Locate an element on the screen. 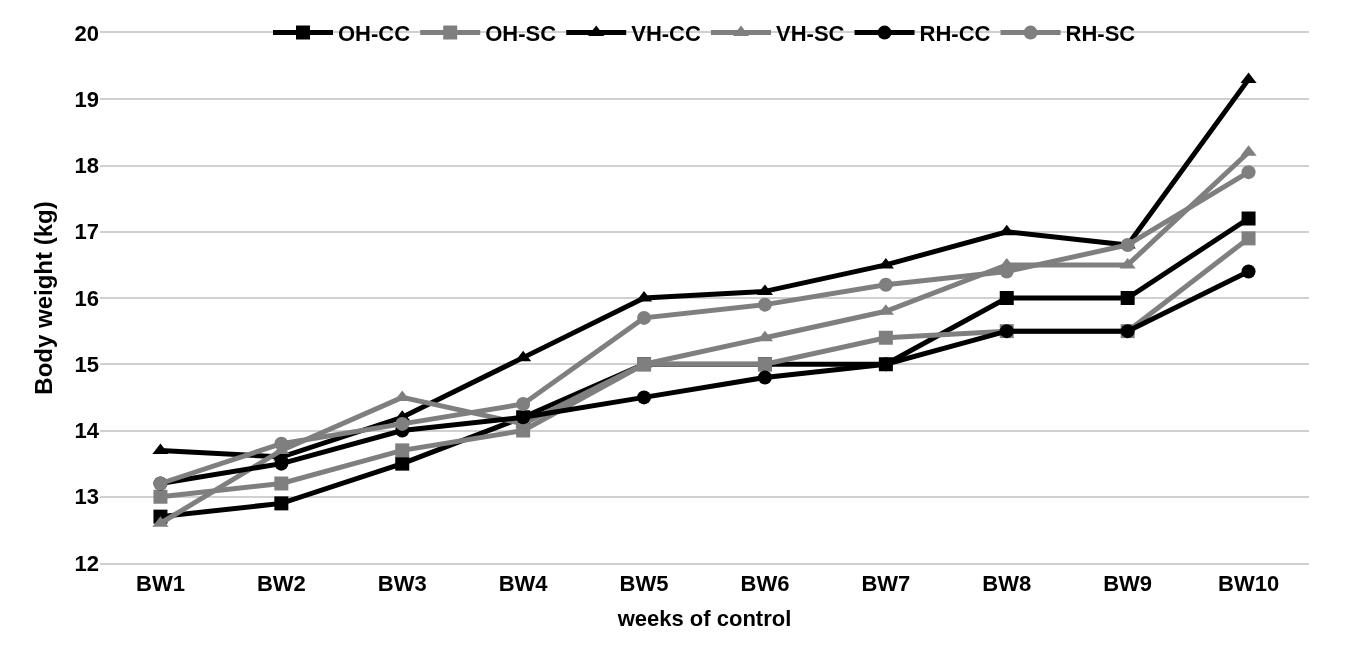  legend-label: VH-SC is located at coordinates (810, 34).